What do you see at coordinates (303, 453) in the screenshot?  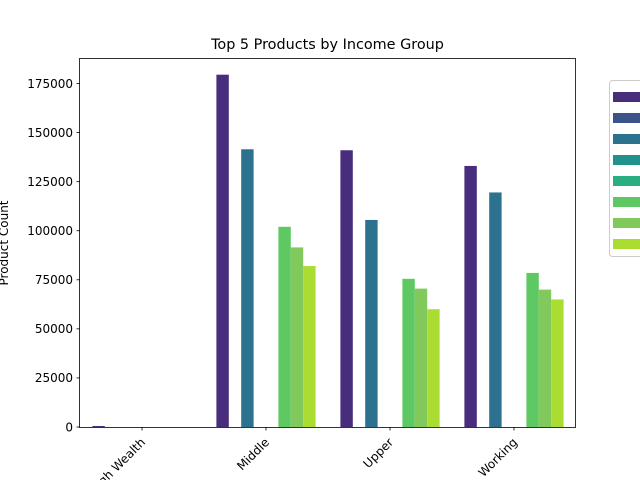 I see `x-axis: High Wealth Middle Upper Working` at bounding box center [303, 453].